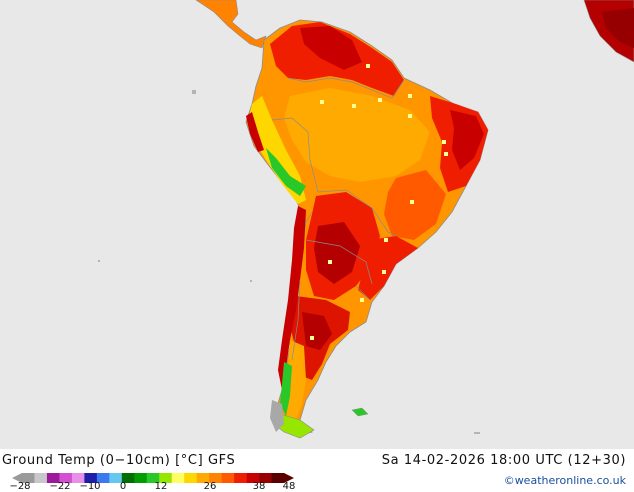  I want to click on andes-green, so click(286, 172).